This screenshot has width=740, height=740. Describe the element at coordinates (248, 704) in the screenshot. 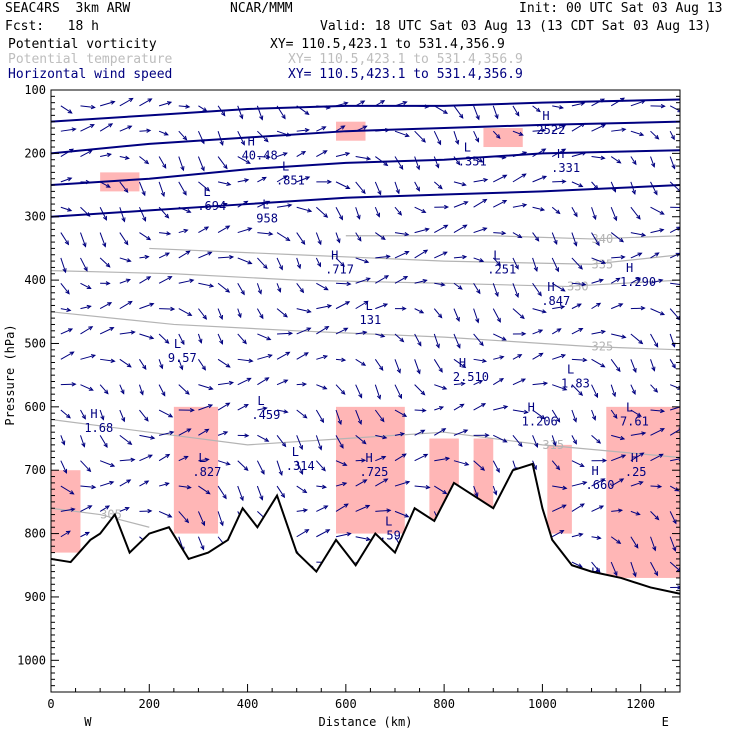

I see `x-tick-label: 400` at that location.